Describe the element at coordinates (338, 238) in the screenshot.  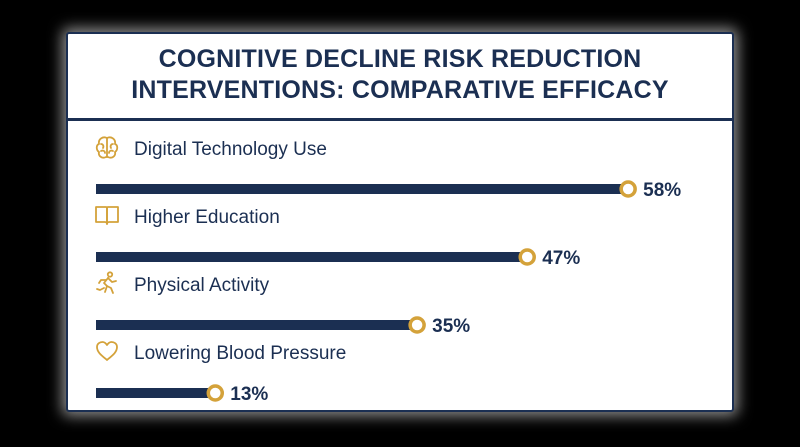
I see `bar-row: Higher Education 47%` at that location.